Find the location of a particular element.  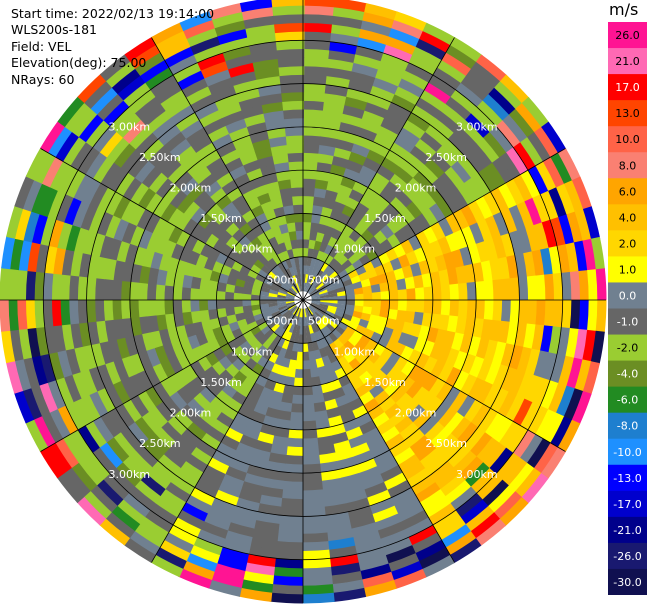

colorbar-swatch is located at coordinates (627, 504).